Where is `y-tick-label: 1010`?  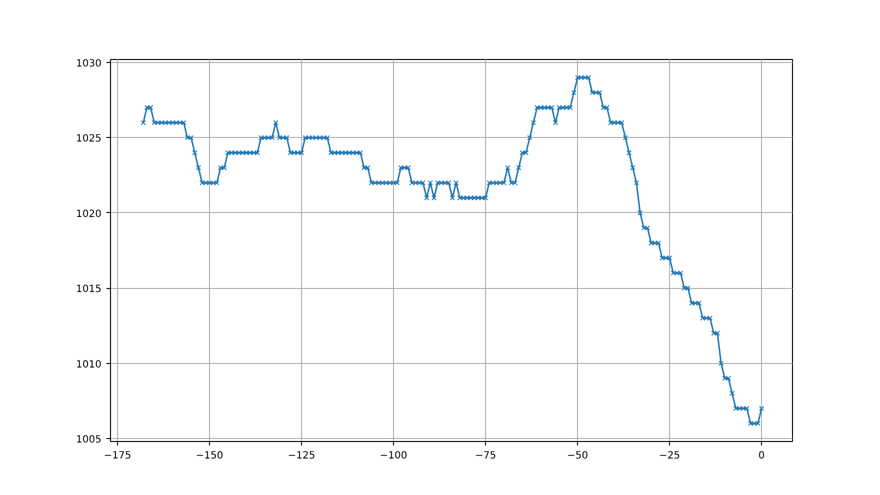
y-tick-label: 1010 is located at coordinates (89, 364).